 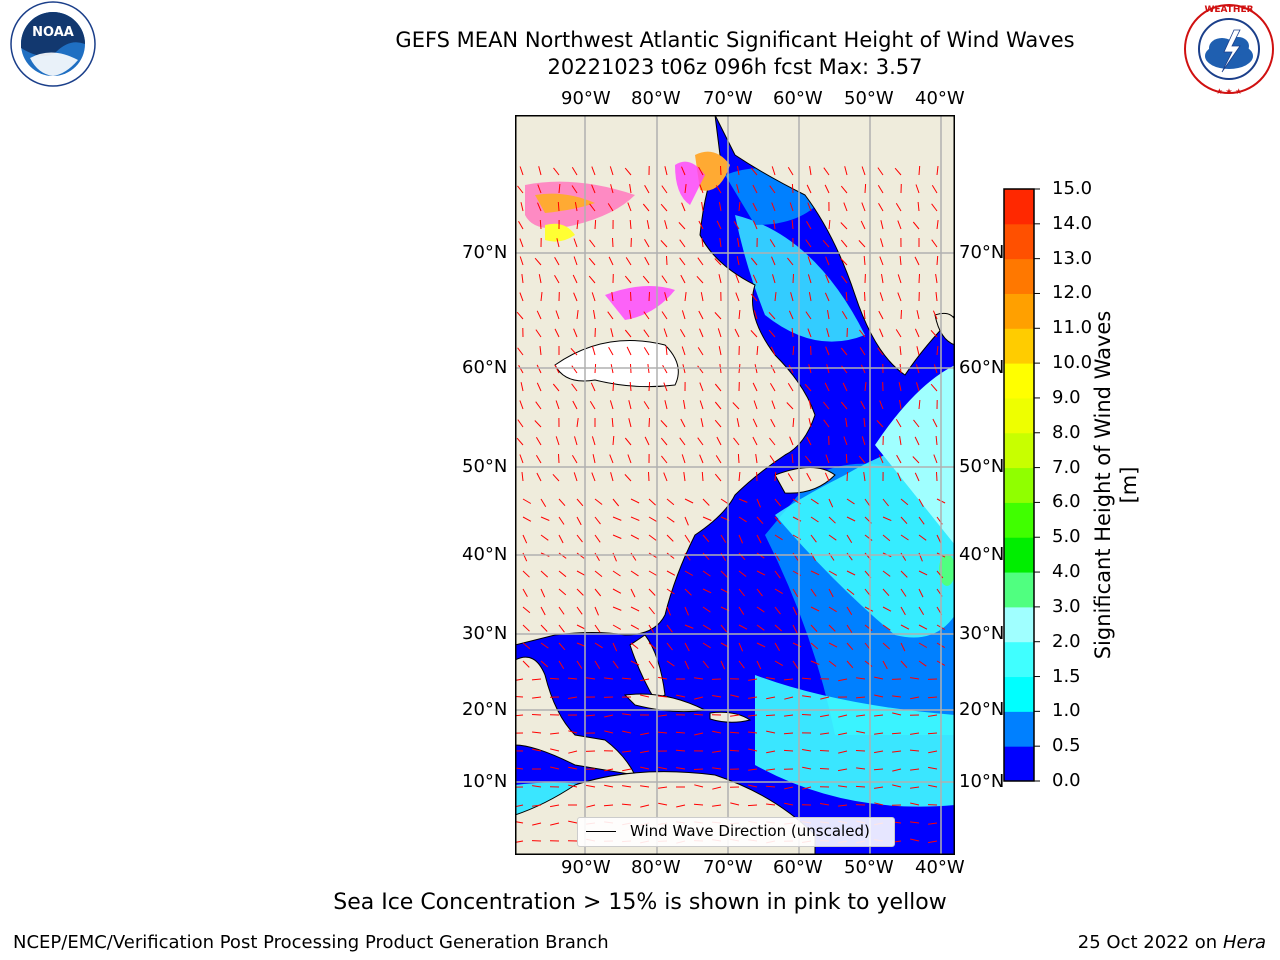 I want to click on colorbar-tick-label: 10.0, so click(x=1072, y=363).